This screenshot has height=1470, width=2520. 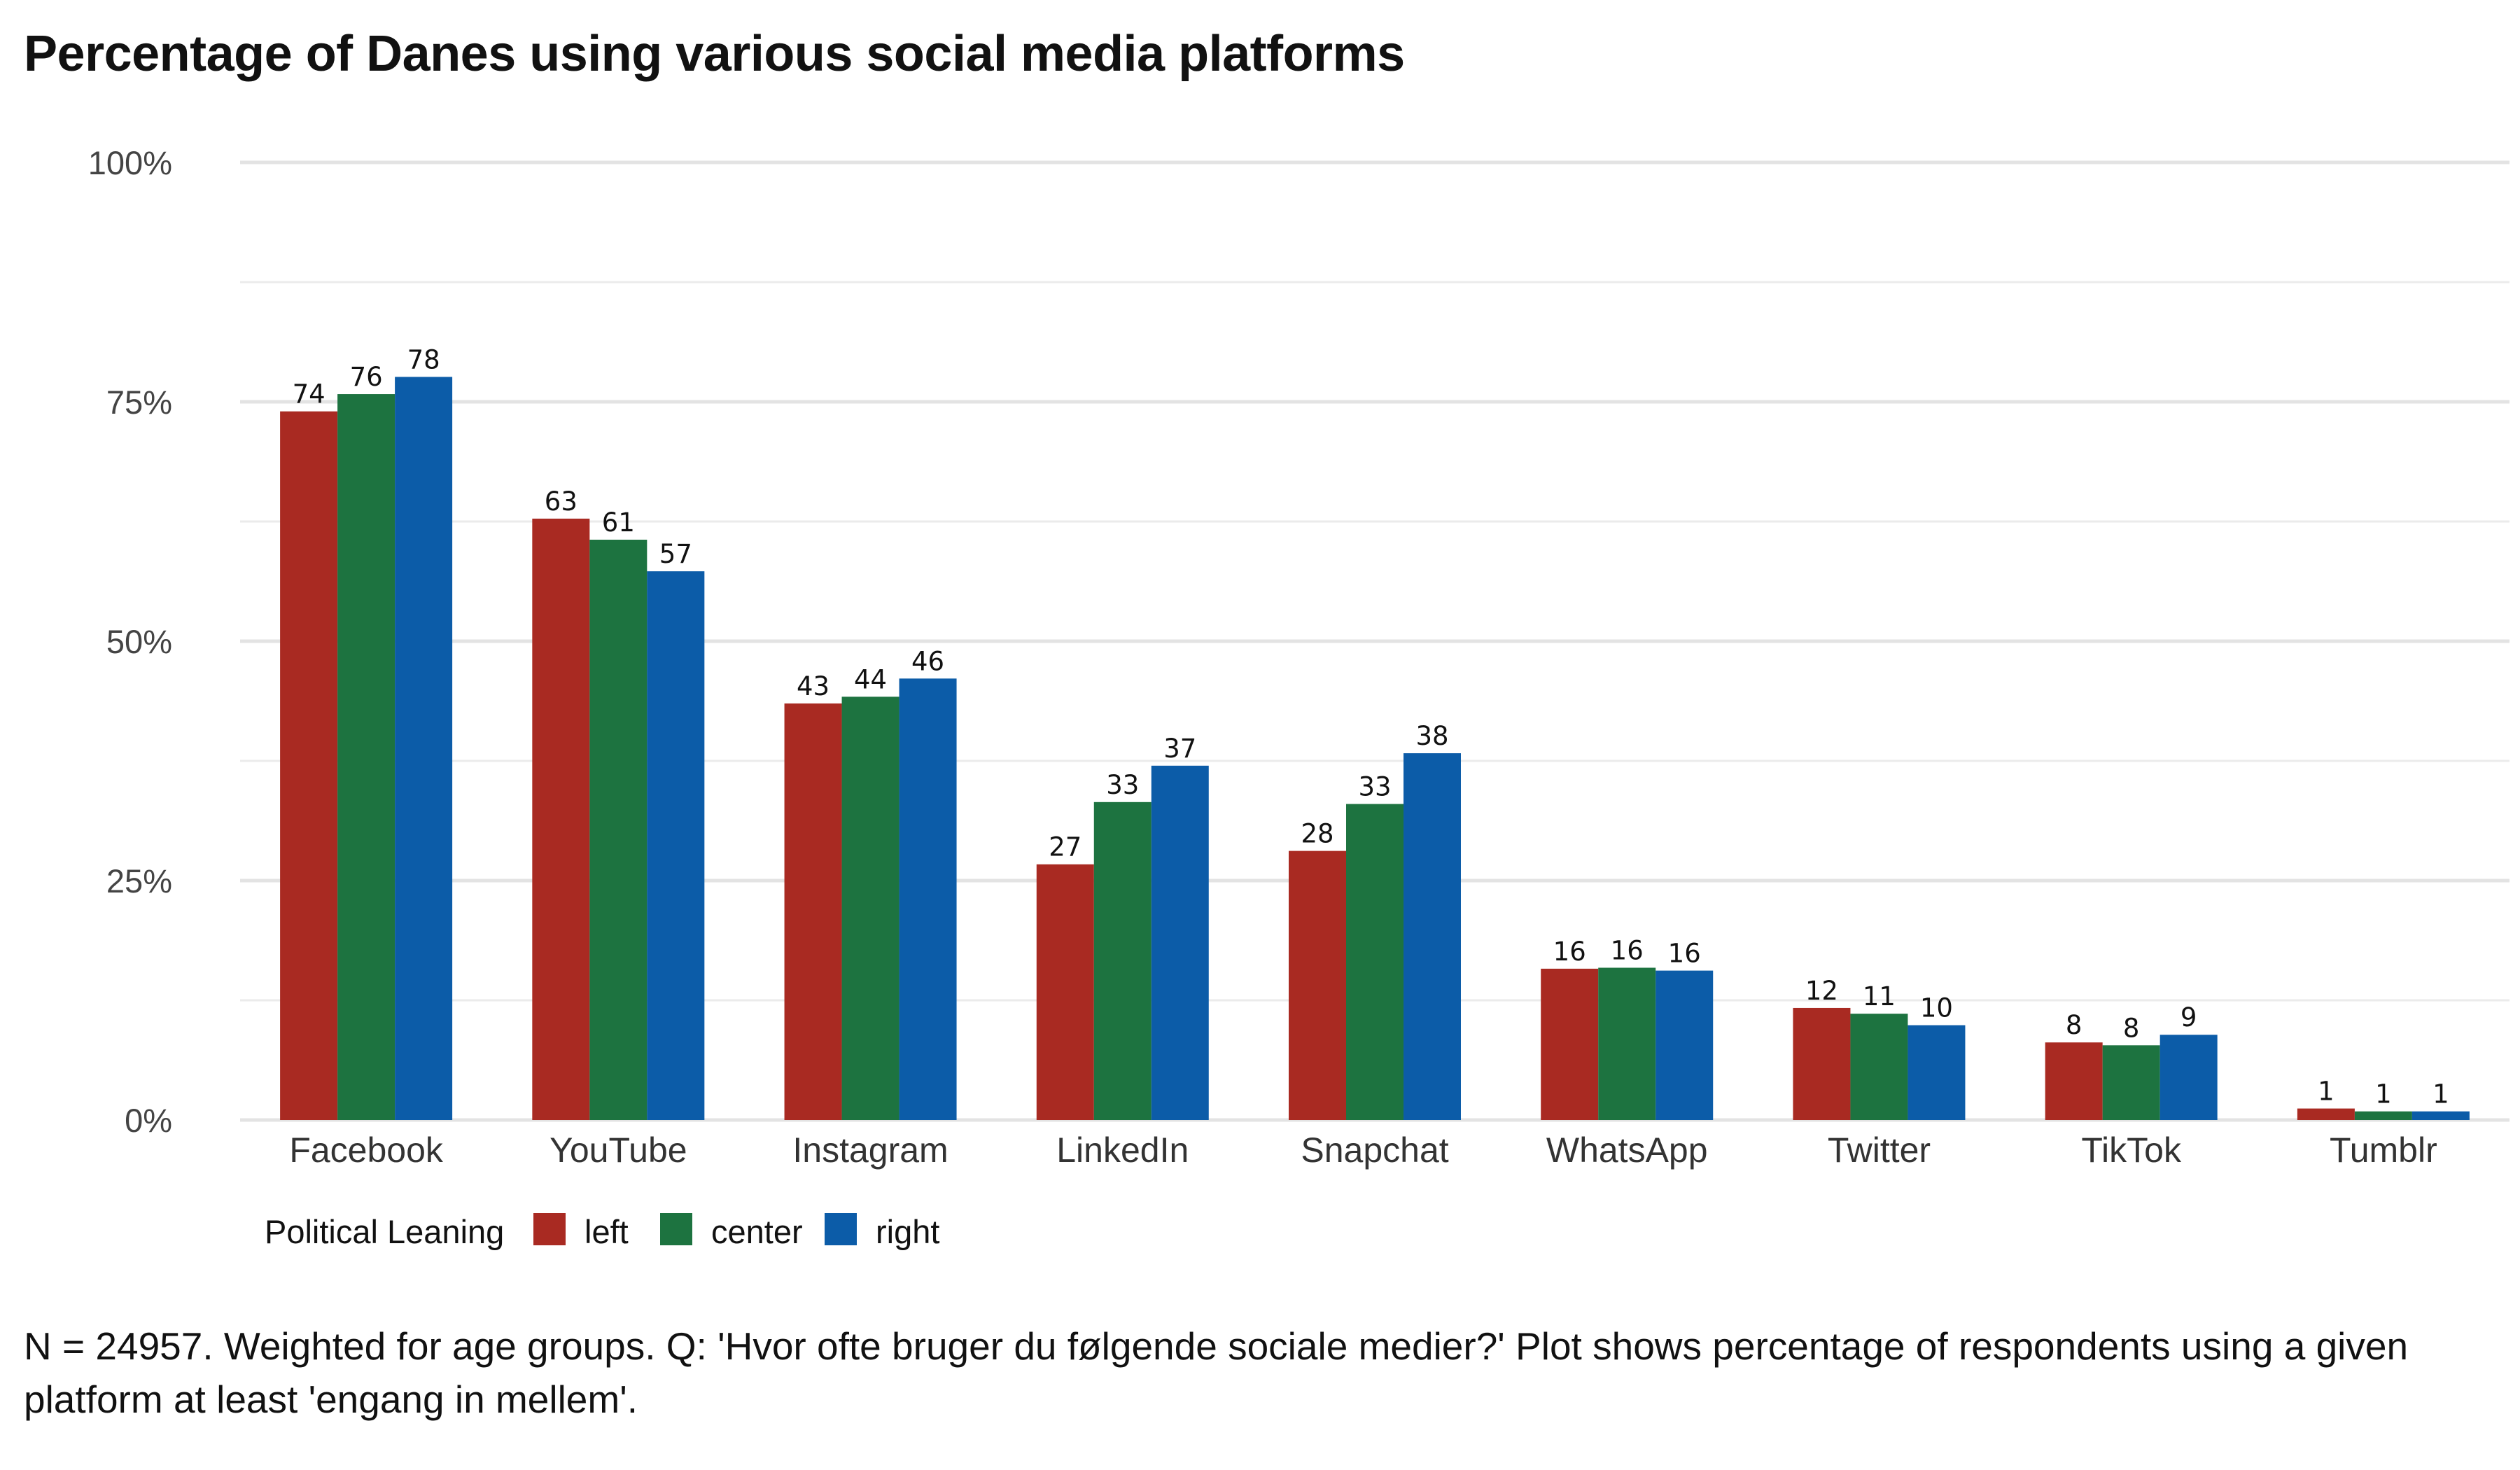 What do you see at coordinates (384, 1231) in the screenshot?
I see `legend-title: Political Leaning` at bounding box center [384, 1231].